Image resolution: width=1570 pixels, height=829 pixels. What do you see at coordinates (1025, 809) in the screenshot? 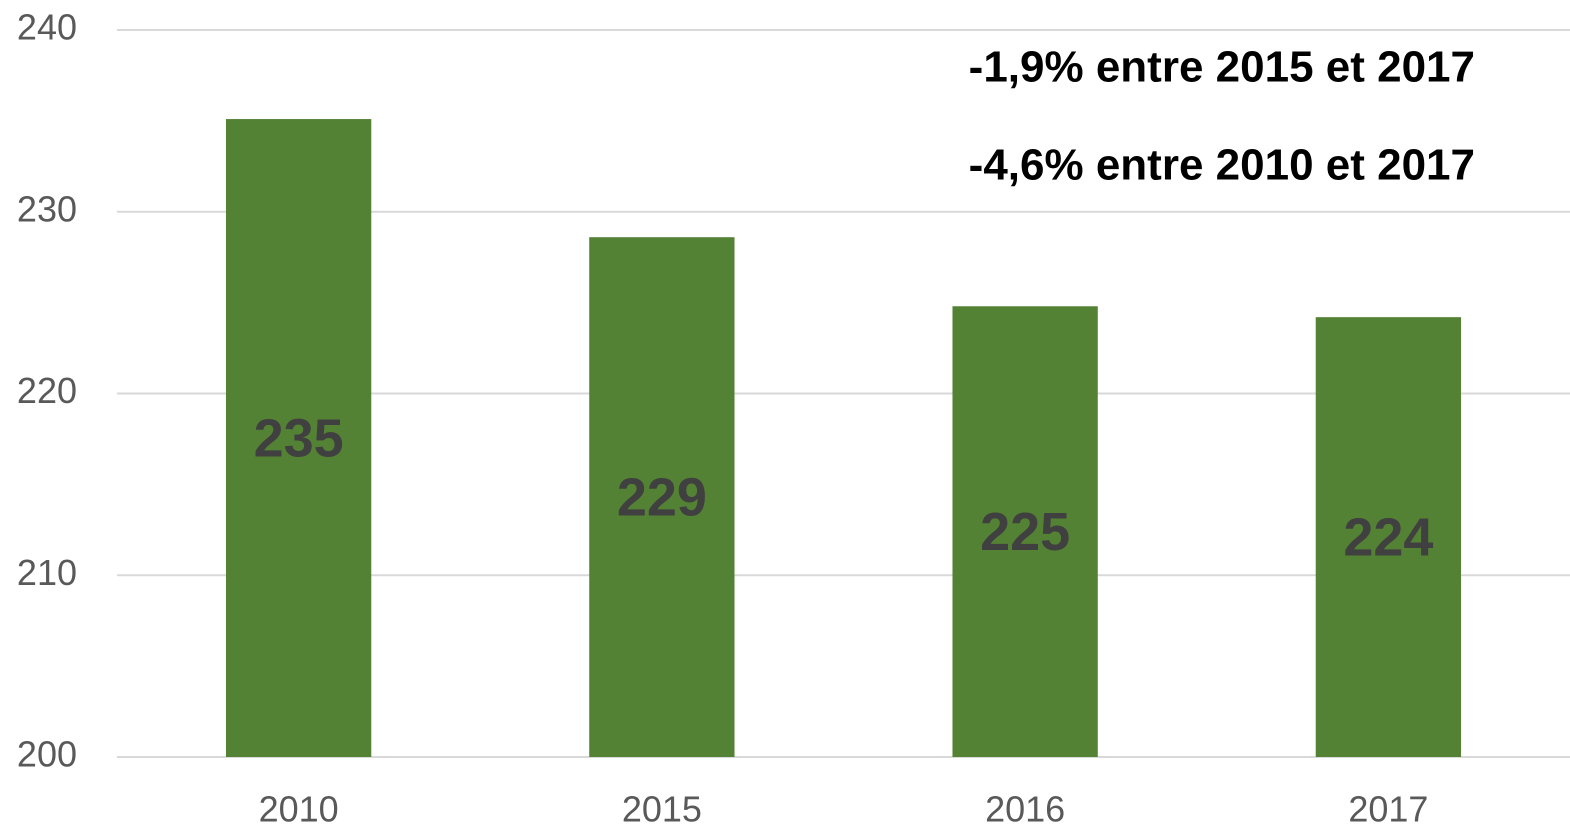
I see `x-tick-label: 2016` at bounding box center [1025, 809].